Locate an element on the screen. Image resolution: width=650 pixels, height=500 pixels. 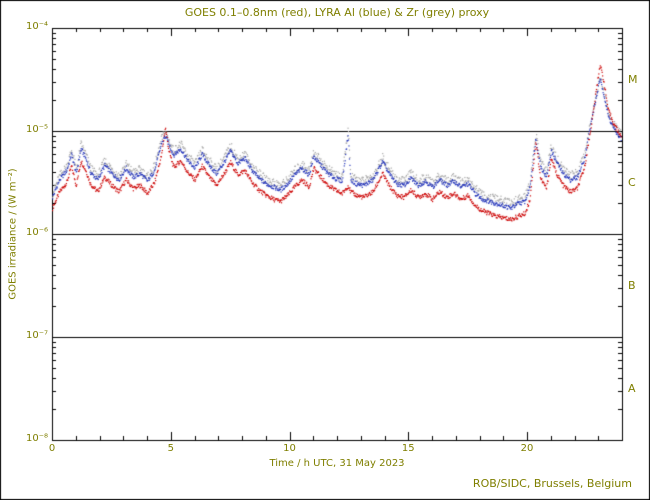
flare-class-label: A is located at coordinates (632, 388).